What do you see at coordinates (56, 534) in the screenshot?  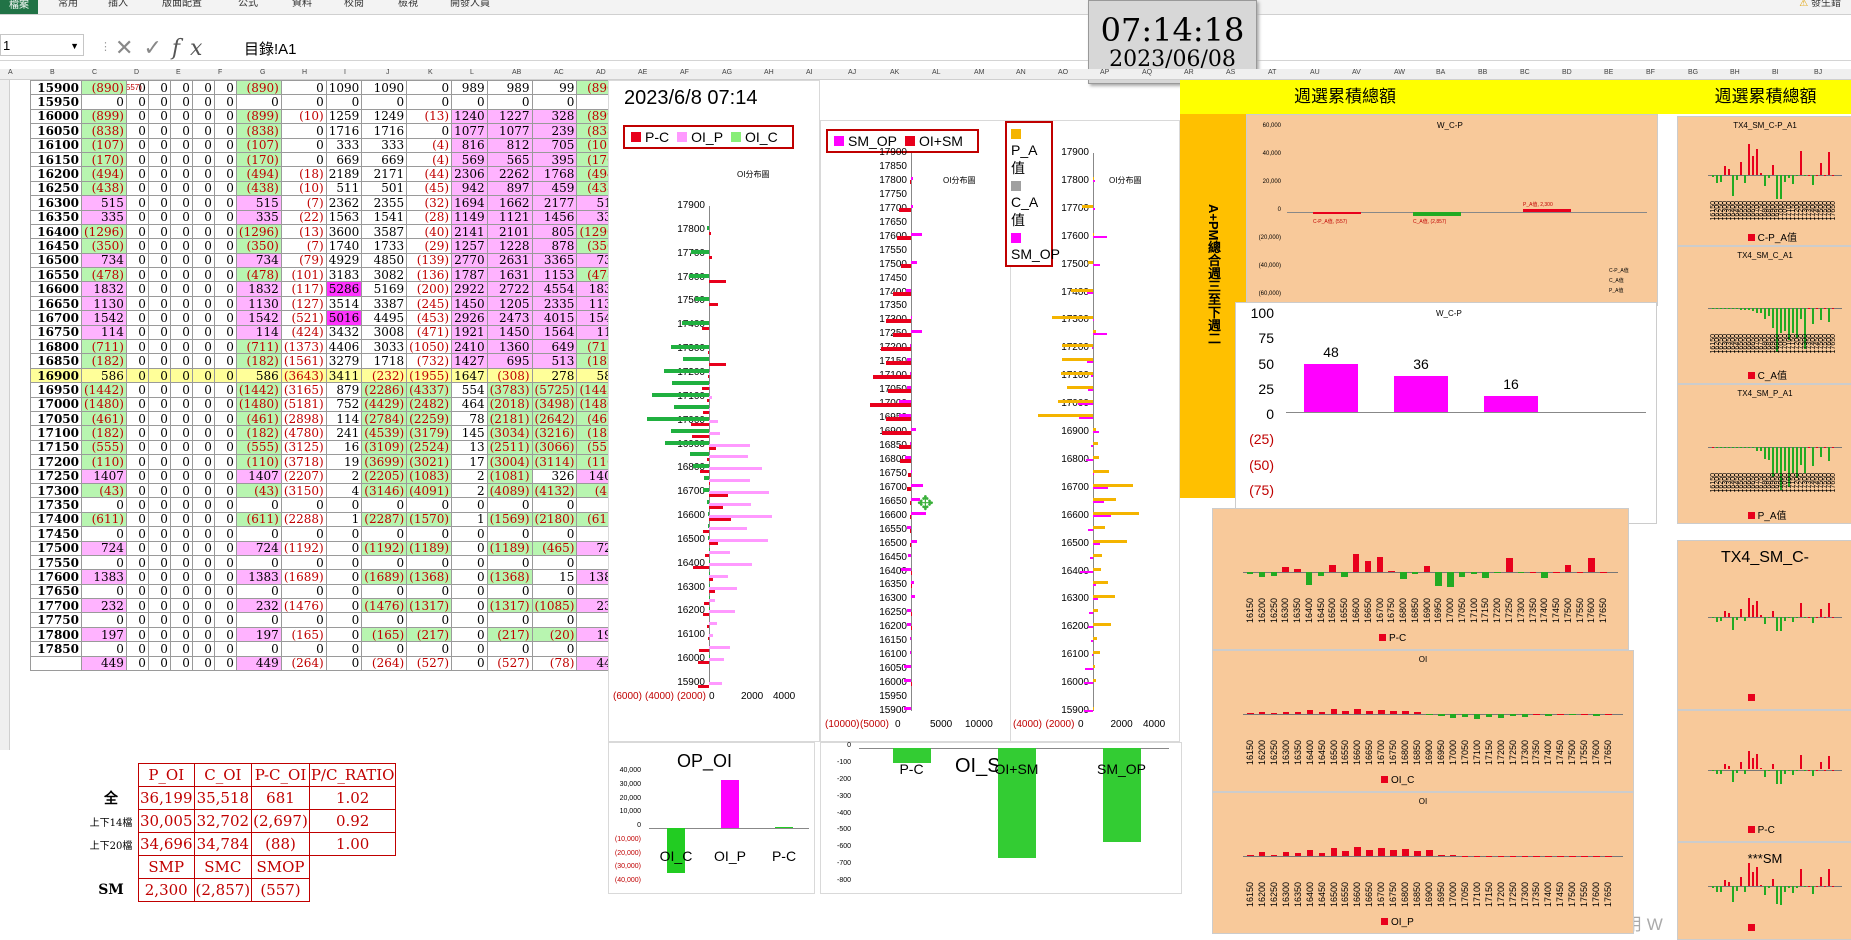 I see `strike-cell: 17450` at bounding box center [56, 534].